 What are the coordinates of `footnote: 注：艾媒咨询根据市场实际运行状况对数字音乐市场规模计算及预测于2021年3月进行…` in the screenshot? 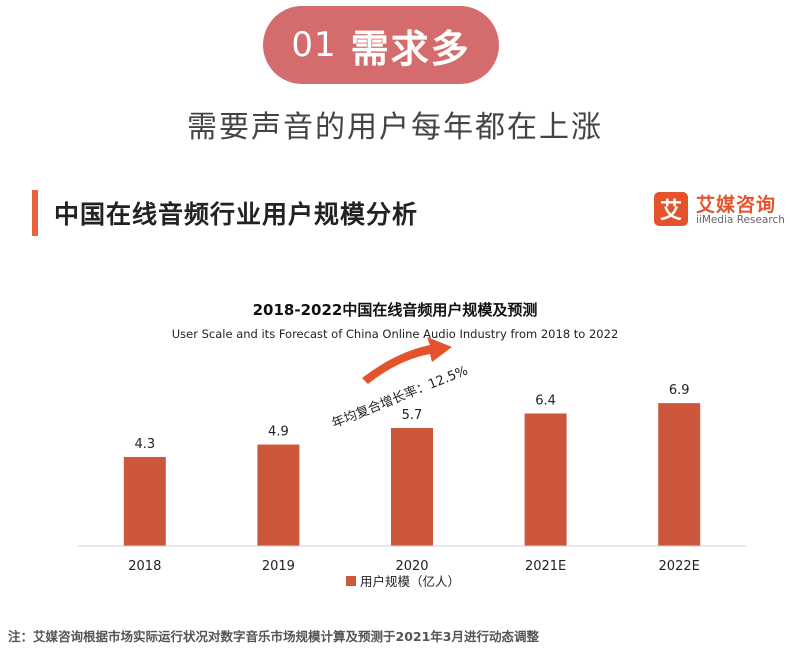 It's located at (273, 636).